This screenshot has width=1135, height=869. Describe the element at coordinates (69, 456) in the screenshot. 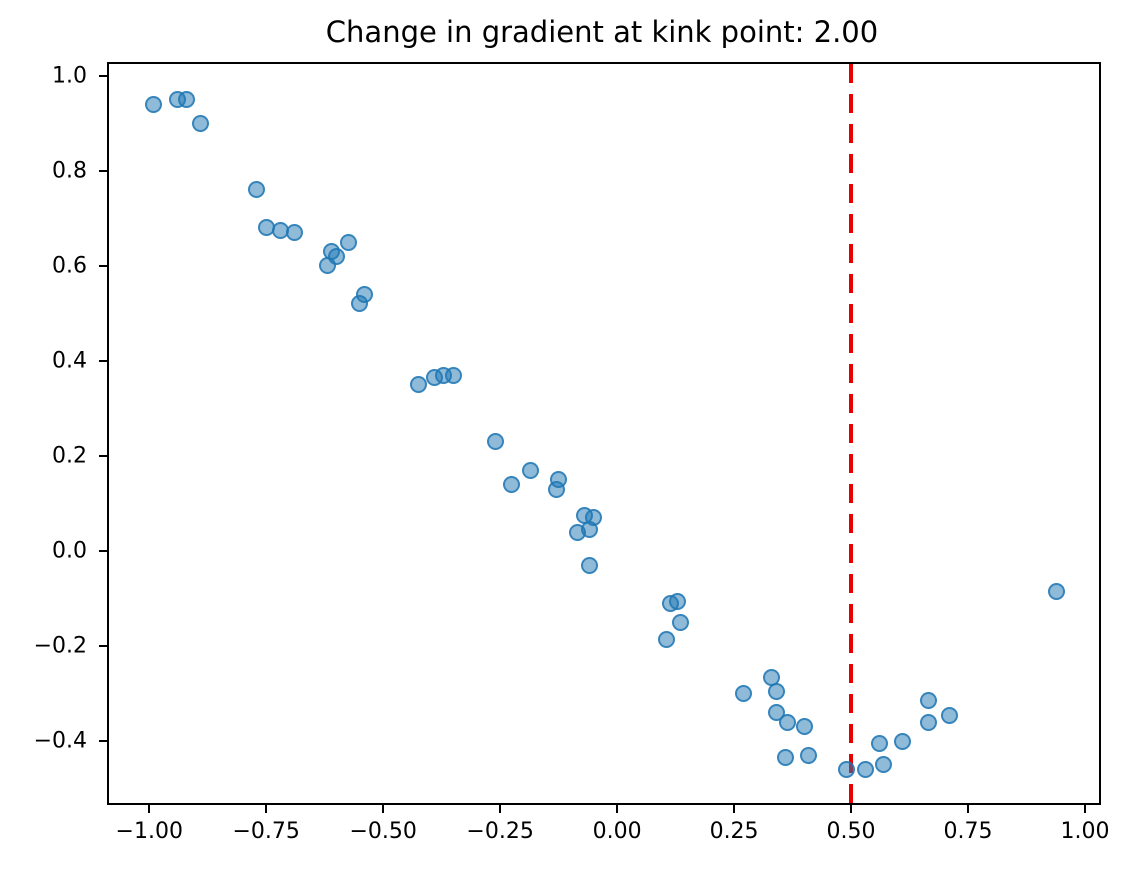

I see `y-axis-tick-label: 0.2` at that location.